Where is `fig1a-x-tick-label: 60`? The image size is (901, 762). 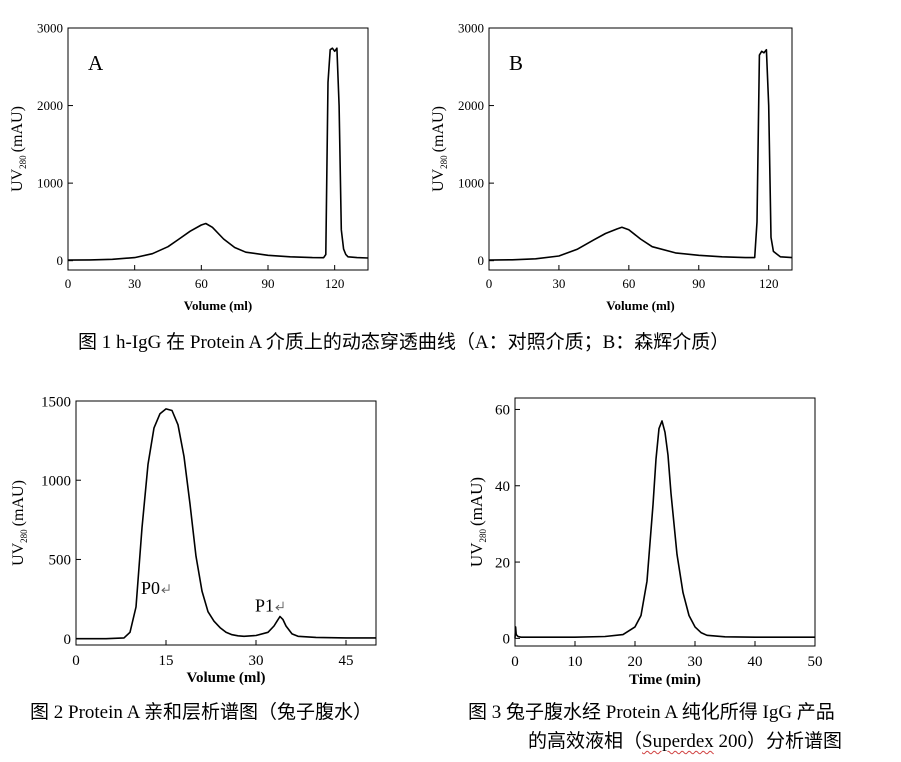
fig1a-x-tick-label: 60 is located at coordinates (201, 283).